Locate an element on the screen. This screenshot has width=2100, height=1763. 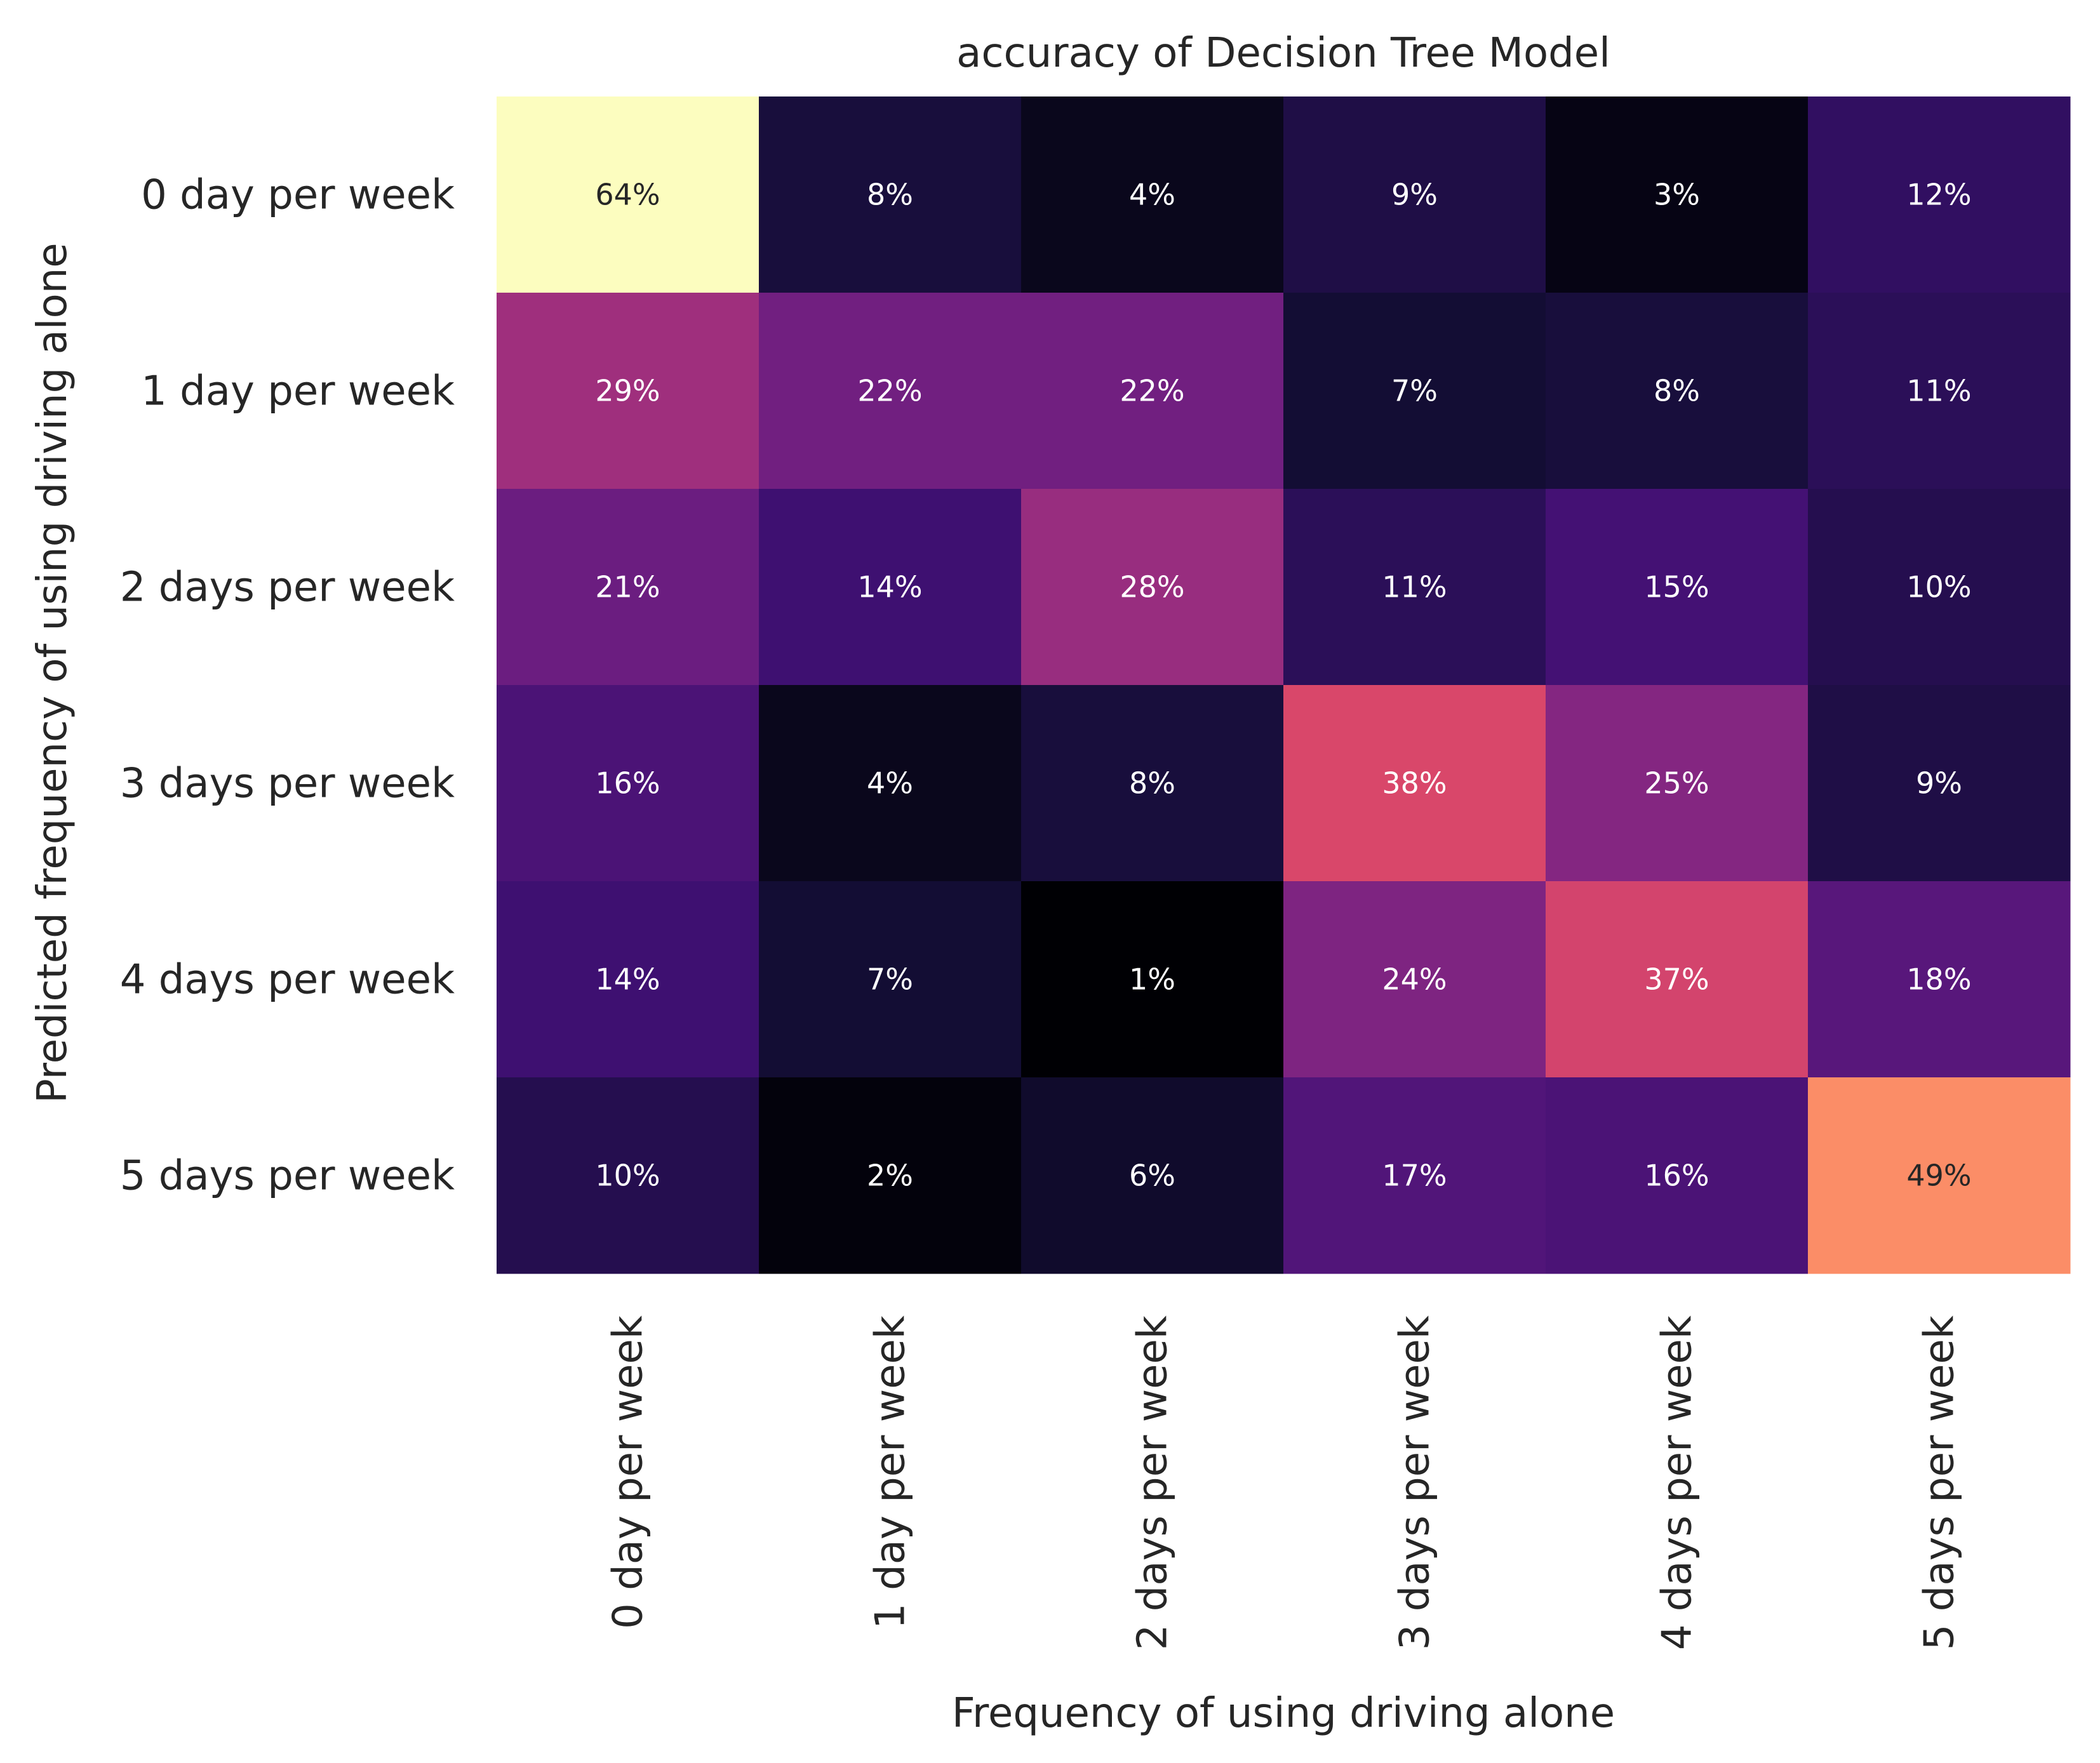
y-tick-label: 4 days per week is located at coordinates (287, 981).